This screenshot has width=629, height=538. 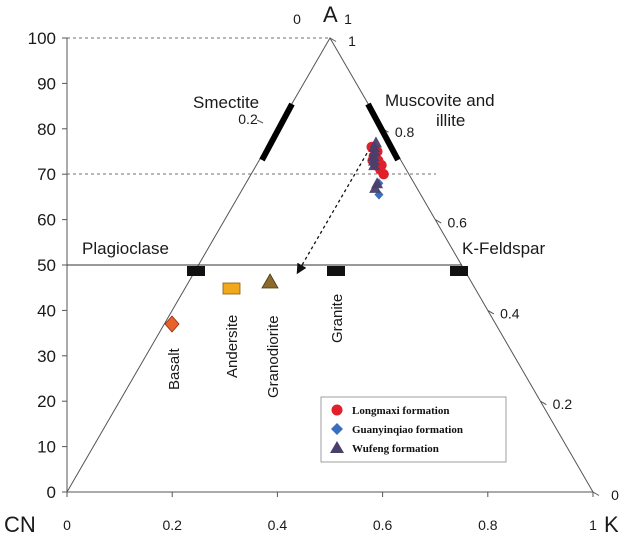 What do you see at coordinates (330, 512) in the screenshot?
I see `bottom-axis-ticks: 0 0.2 0.4 0.6 0.8 1` at bounding box center [330, 512].